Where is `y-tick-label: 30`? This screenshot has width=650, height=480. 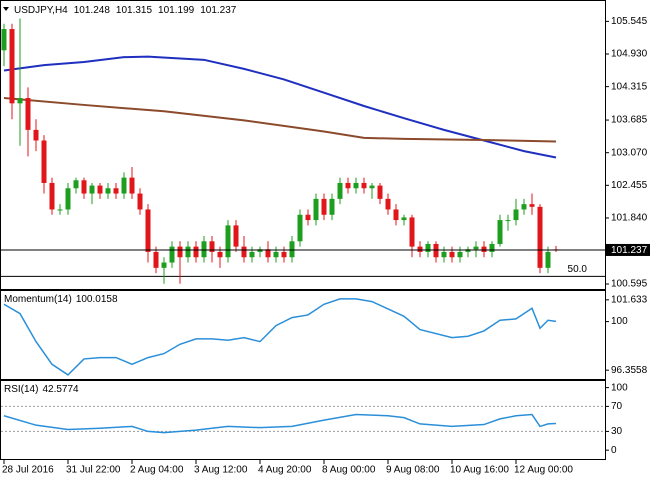 y-tick-label: 30 is located at coordinates (617, 431).